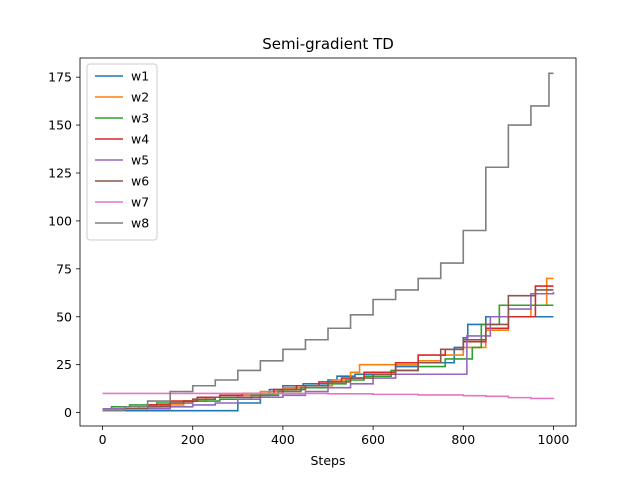 The width and height of the screenshot is (640, 478). What do you see at coordinates (140, 202) in the screenshot?
I see `legend-label-w7: w7` at bounding box center [140, 202].